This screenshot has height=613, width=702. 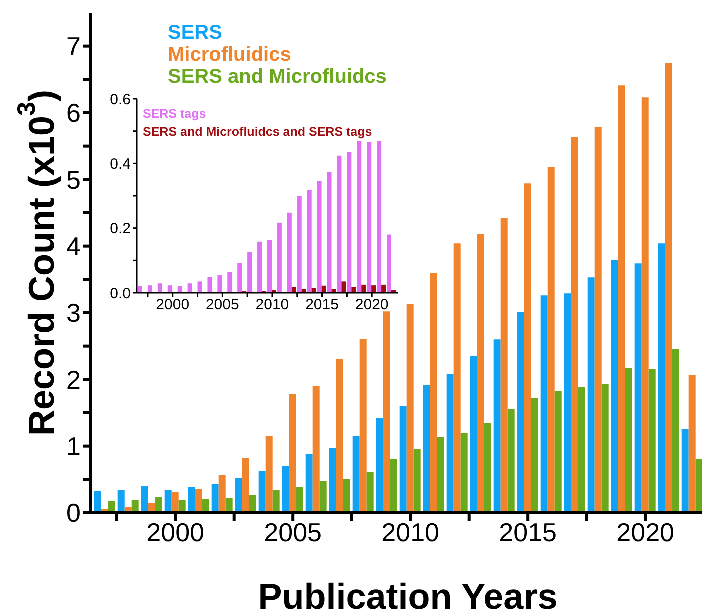 What do you see at coordinates (120, 293) in the screenshot?
I see `y-tick-label: 0.0` at bounding box center [120, 293].